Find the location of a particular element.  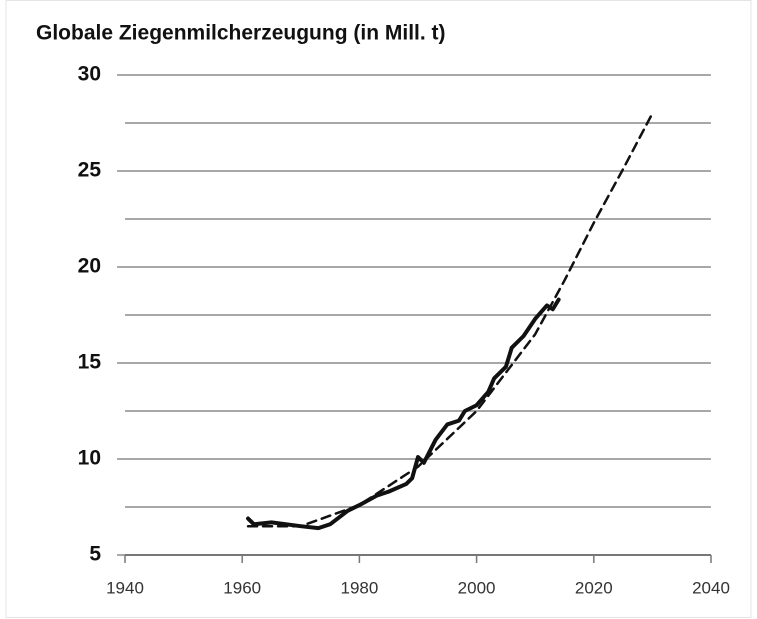

x-tick-label: 1960 is located at coordinates (242, 587).